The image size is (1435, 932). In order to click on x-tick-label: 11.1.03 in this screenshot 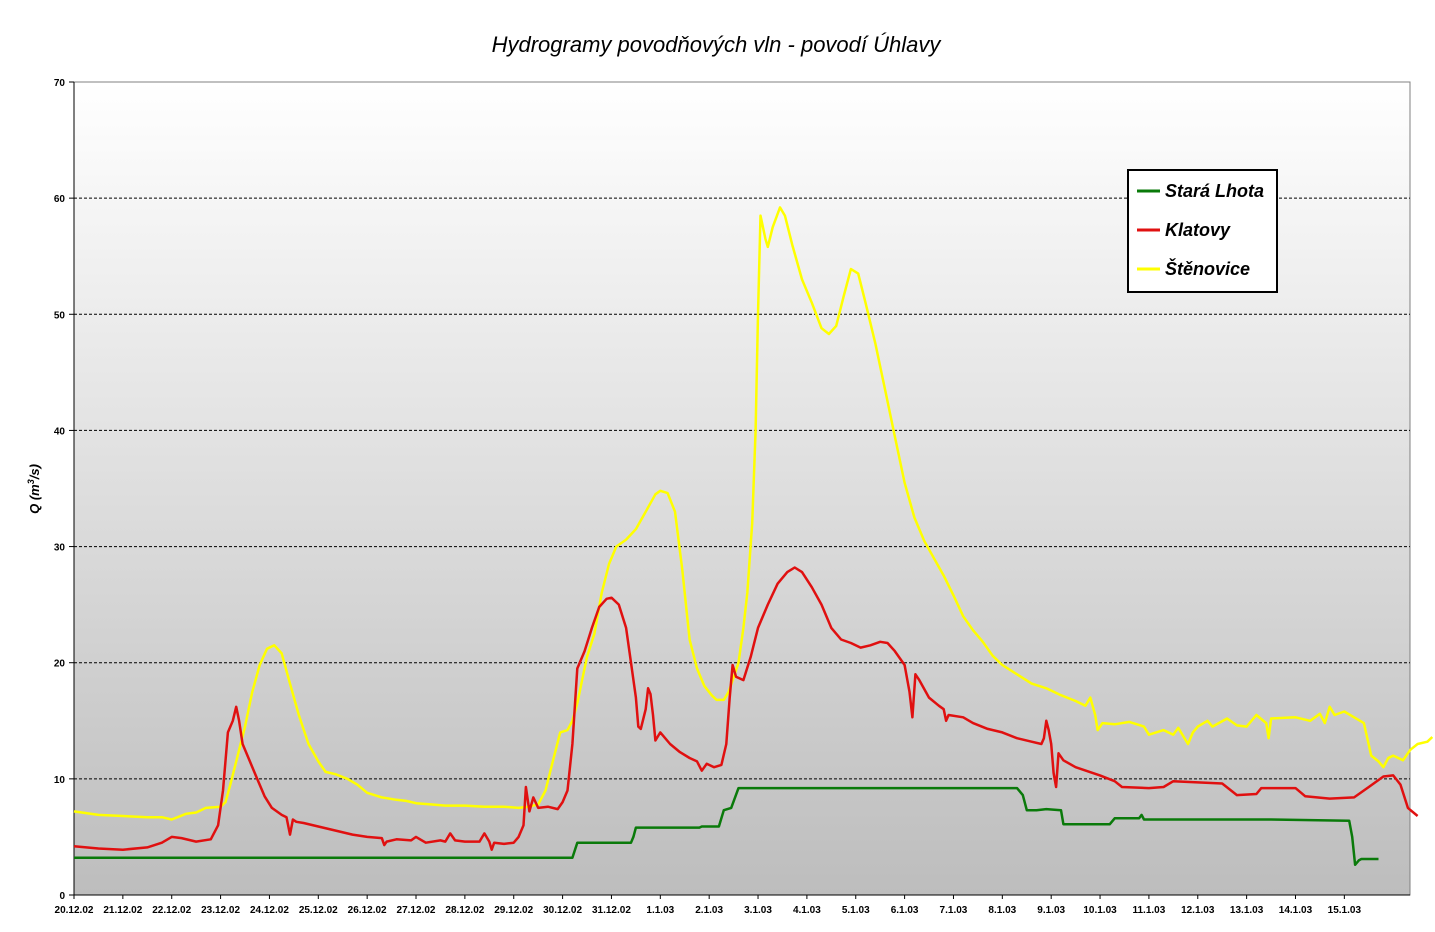, I will do `click(1148, 910)`.